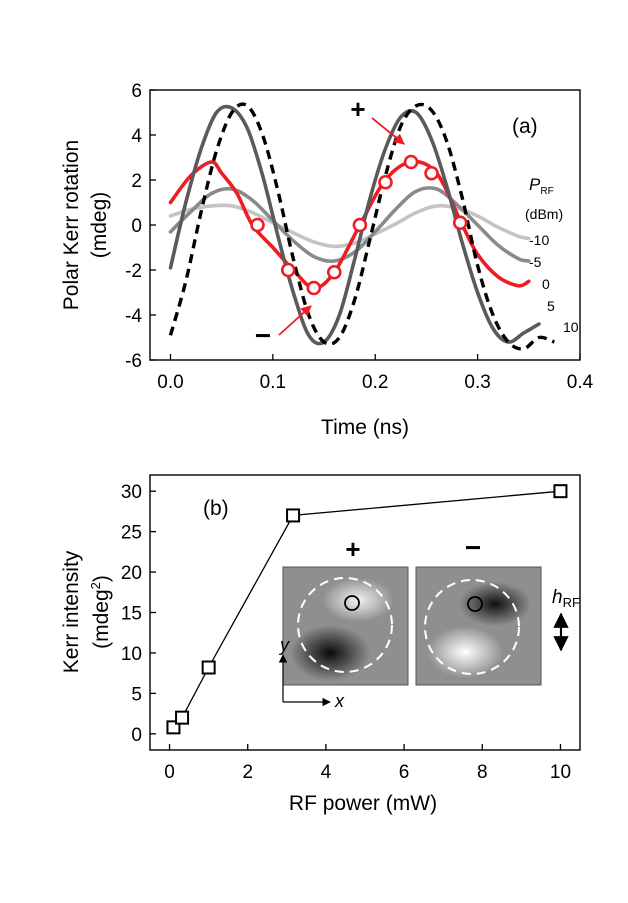 The height and width of the screenshot is (903, 628). What do you see at coordinates (352, 603) in the screenshot?
I see `probe-circle-plus` at bounding box center [352, 603].